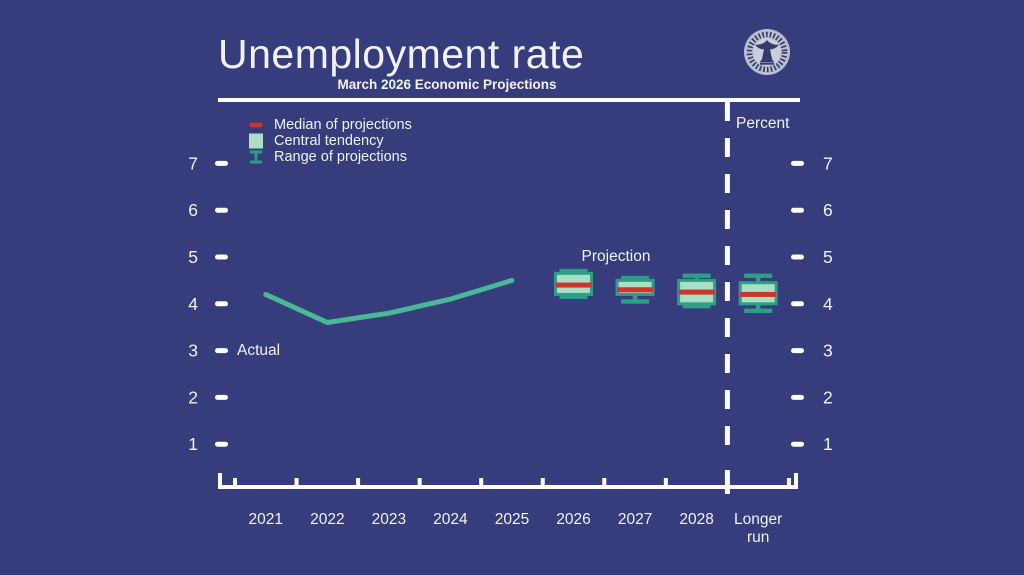 The width and height of the screenshot is (1024, 575). Describe the element at coordinates (696, 275) in the screenshot. I see `range-cap-top-2028` at that location.